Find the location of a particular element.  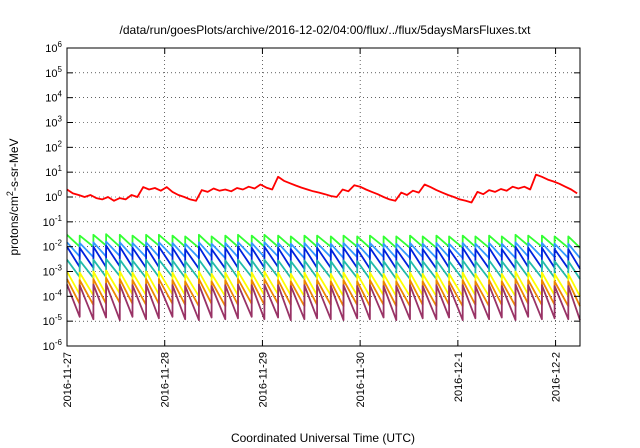

y-tick-label: 10² is located at coordinates (53, 146).